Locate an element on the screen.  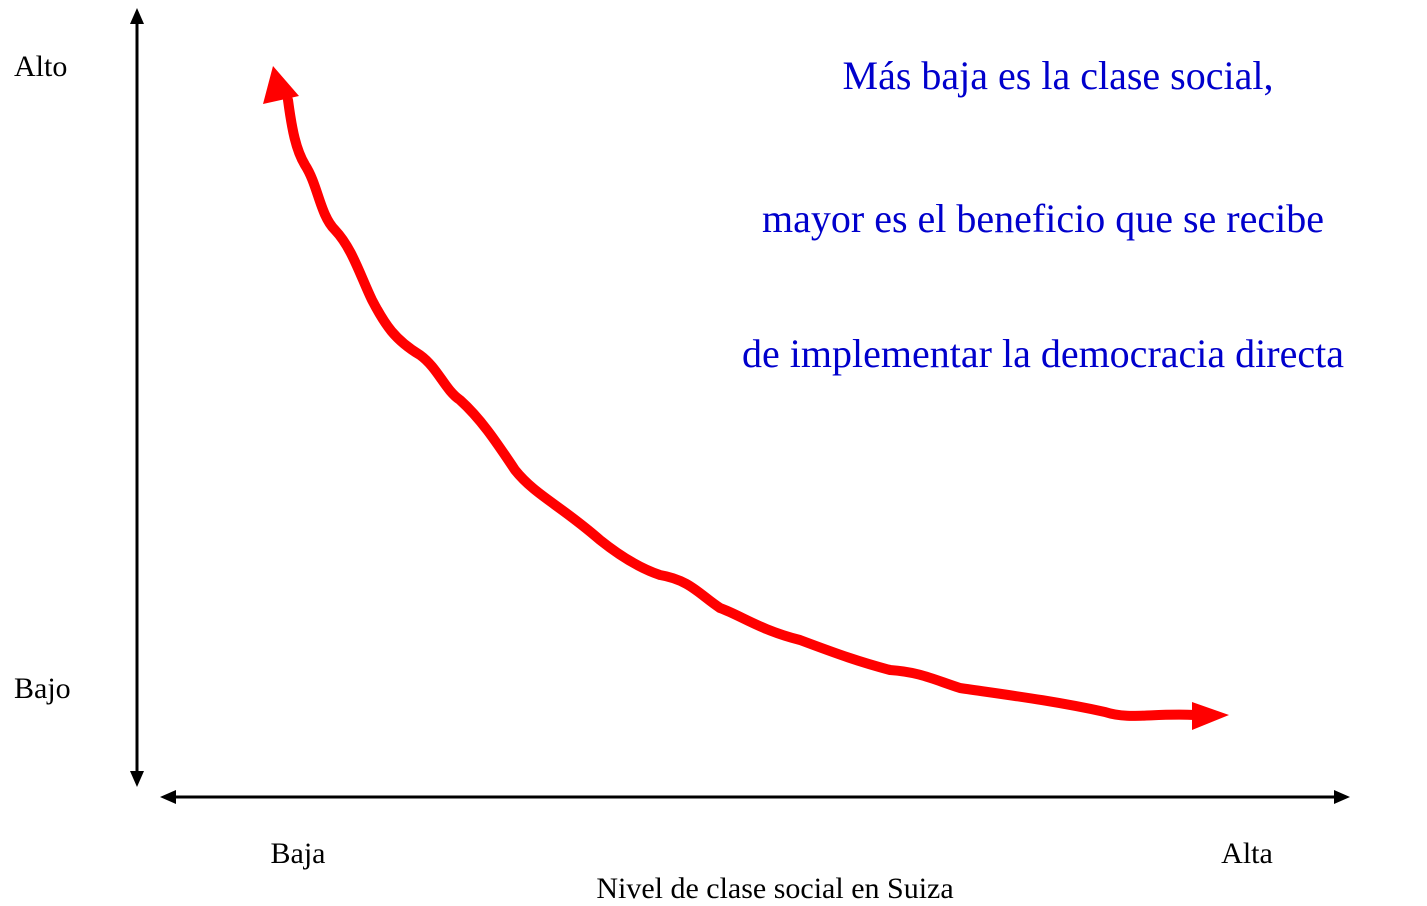
annotation-line: mayor es el beneficio que se recibe is located at coordinates (1043, 218).